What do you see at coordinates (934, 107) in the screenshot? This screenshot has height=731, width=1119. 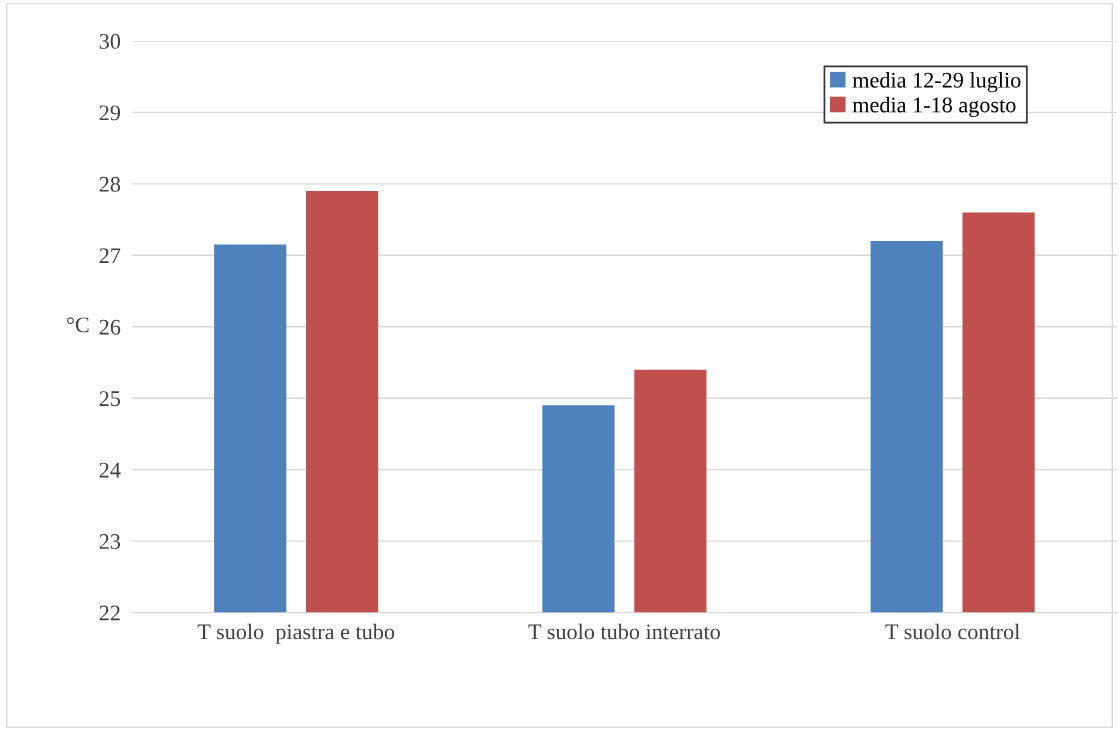 I see `legend-label: media 1-18 agosto` at bounding box center [934, 107].